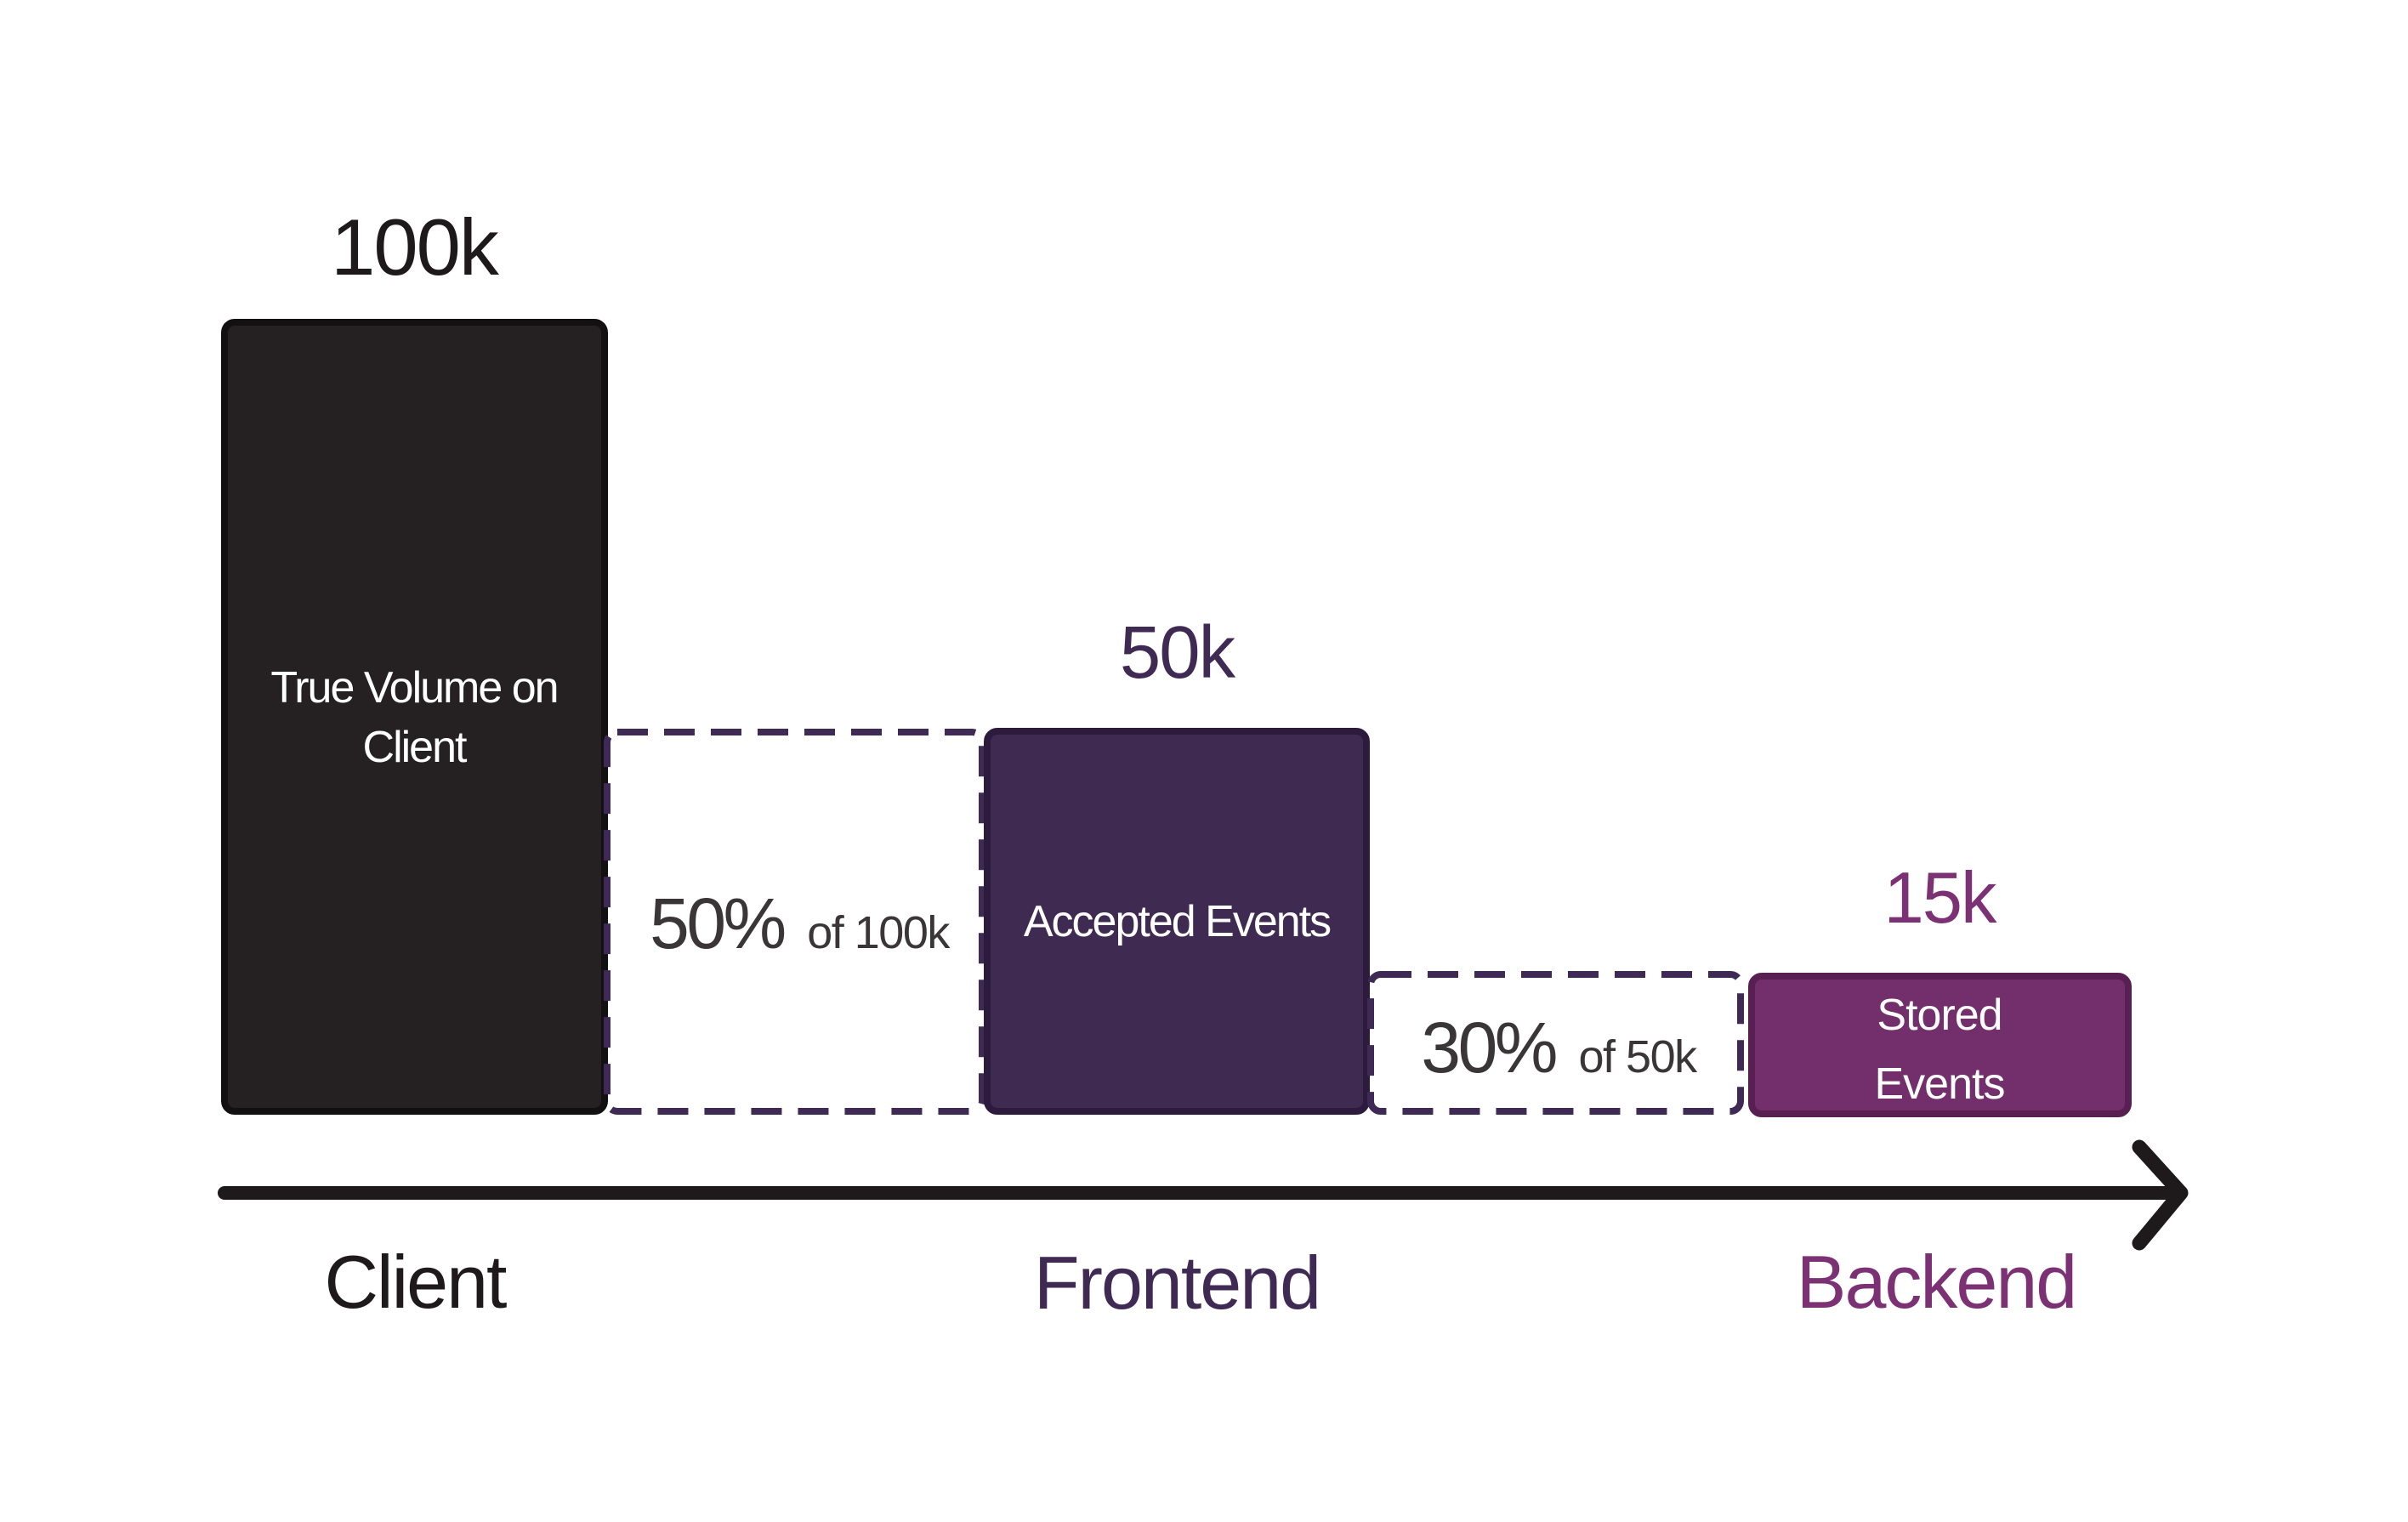  I want to click on svg-text: Events, so click(1940, 1084).